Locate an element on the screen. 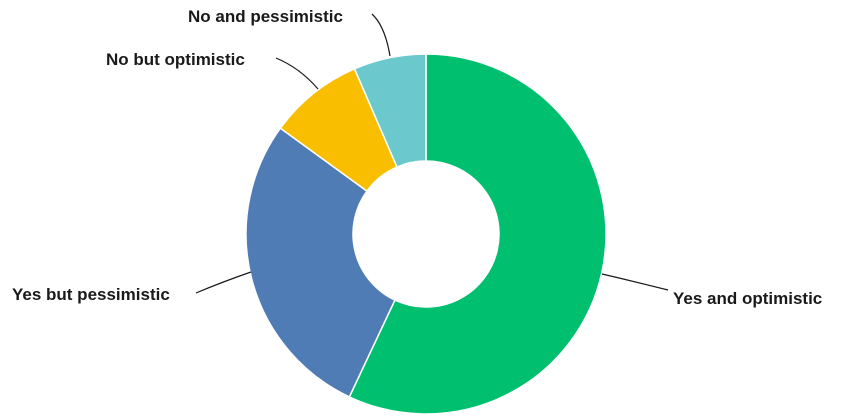 The image size is (856, 416). leader-line-no-but-optimistic is located at coordinates (297, 73).